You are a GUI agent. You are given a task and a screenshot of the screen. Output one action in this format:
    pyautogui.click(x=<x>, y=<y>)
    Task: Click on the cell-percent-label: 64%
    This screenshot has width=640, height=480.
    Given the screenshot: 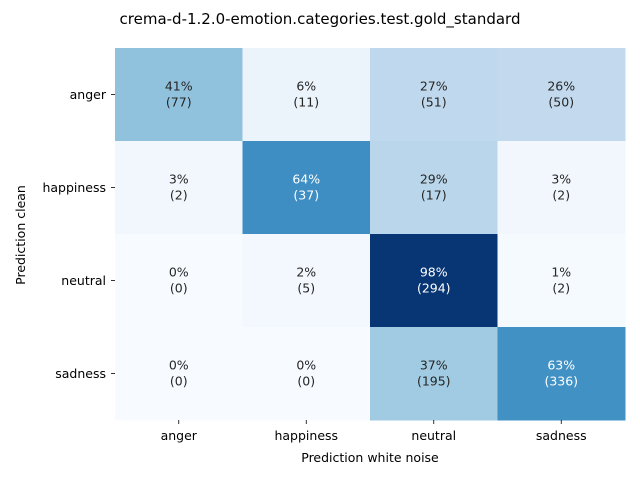 What is the action you would take?
    pyautogui.click(x=306, y=179)
    